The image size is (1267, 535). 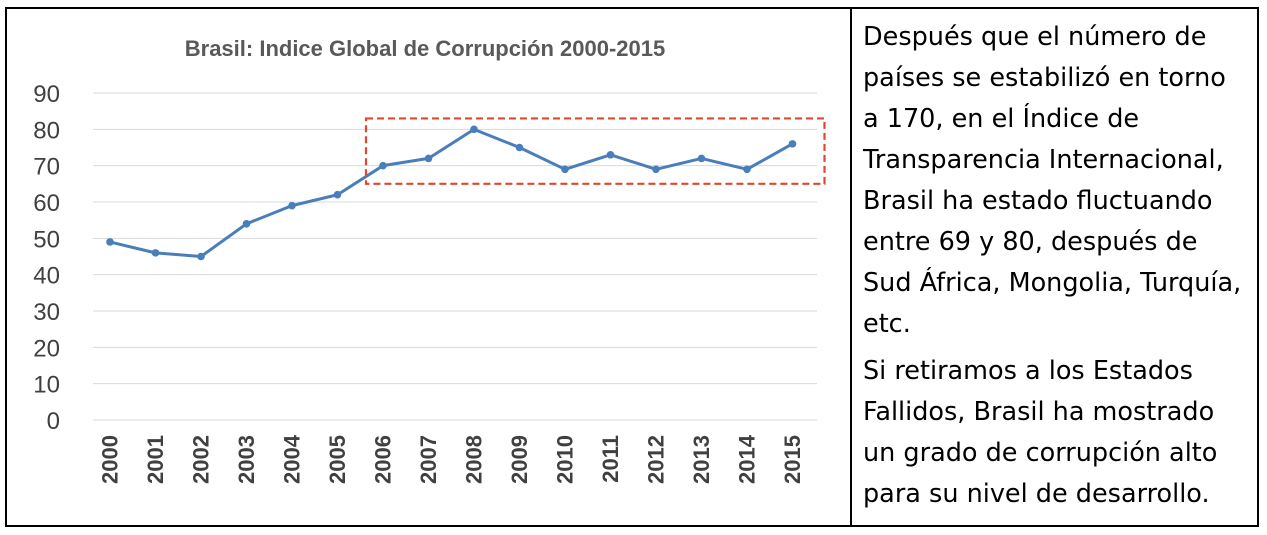 I want to click on series-line, so click(x=451, y=192).